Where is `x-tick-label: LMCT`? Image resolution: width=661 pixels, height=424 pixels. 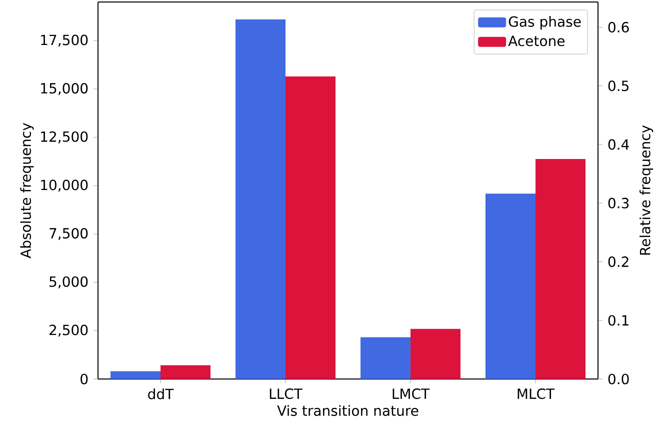 x-tick-label: LMCT is located at coordinates (411, 394).